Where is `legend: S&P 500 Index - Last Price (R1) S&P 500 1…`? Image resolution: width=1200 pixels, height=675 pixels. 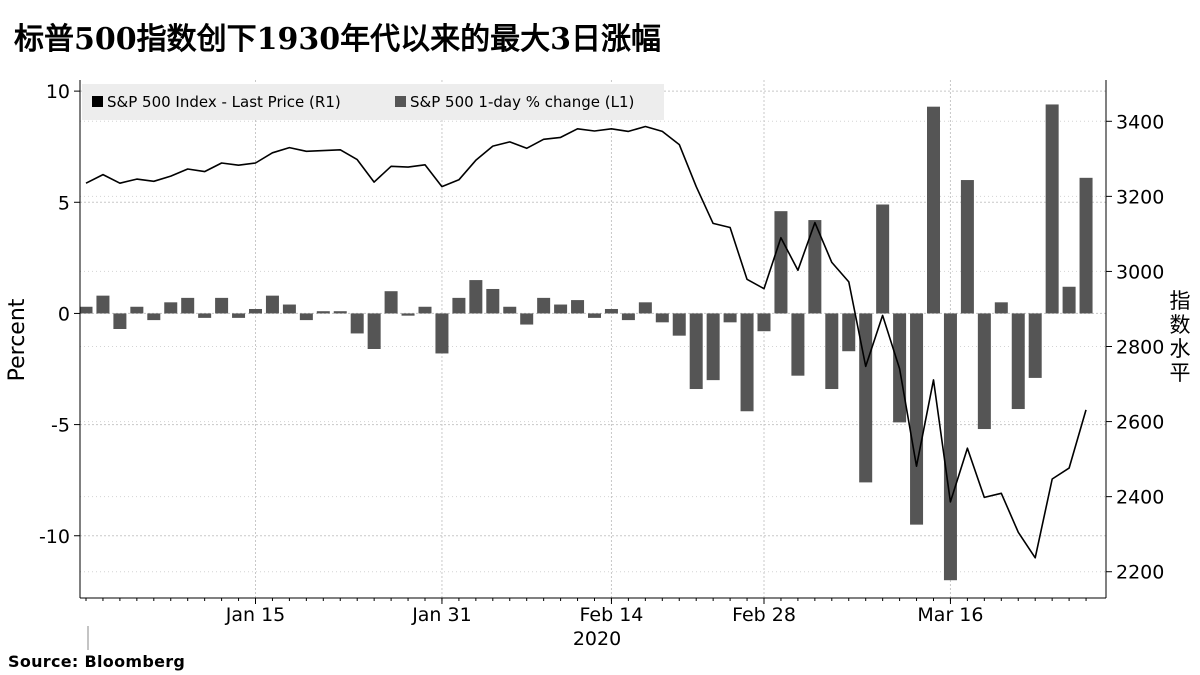
legend: S&P 500 Index - Last Price (R1) S&P 500 1… is located at coordinates (373, 102).